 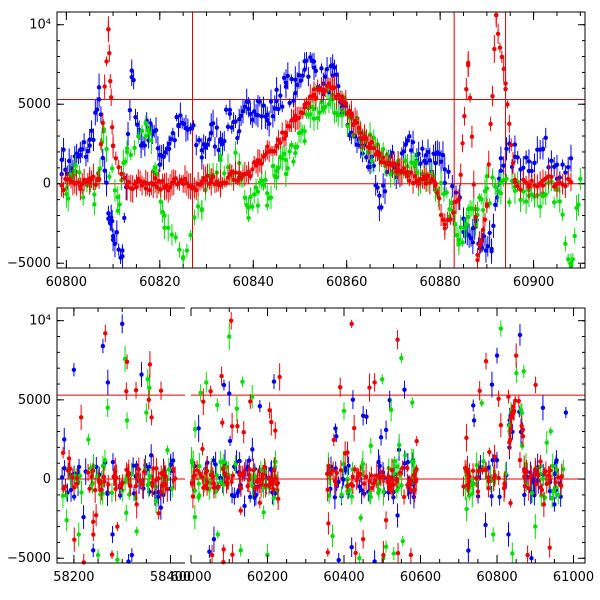 I want to click on x-tick-label: 60820, so click(x=159, y=282).